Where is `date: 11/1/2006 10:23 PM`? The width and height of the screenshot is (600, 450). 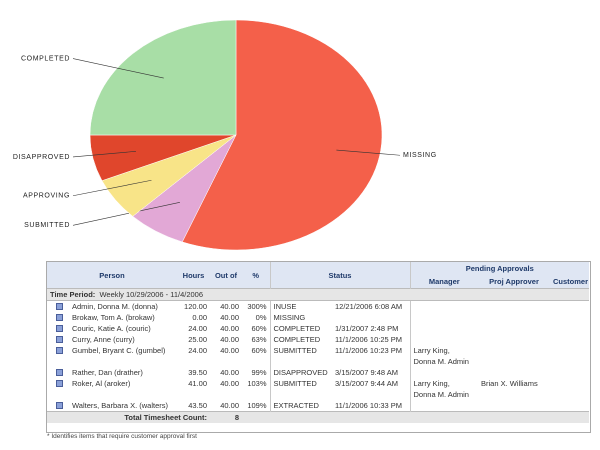 date: 11/1/2006 10:23 PM is located at coordinates (368, 350).